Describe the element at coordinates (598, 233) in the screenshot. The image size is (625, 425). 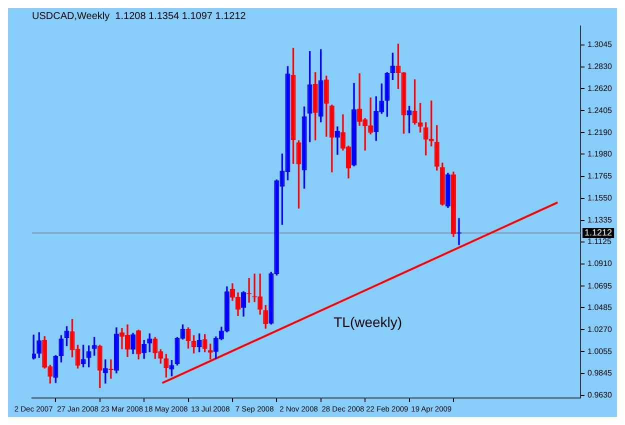
I see `ref-line-label: 1.1212` at that location.